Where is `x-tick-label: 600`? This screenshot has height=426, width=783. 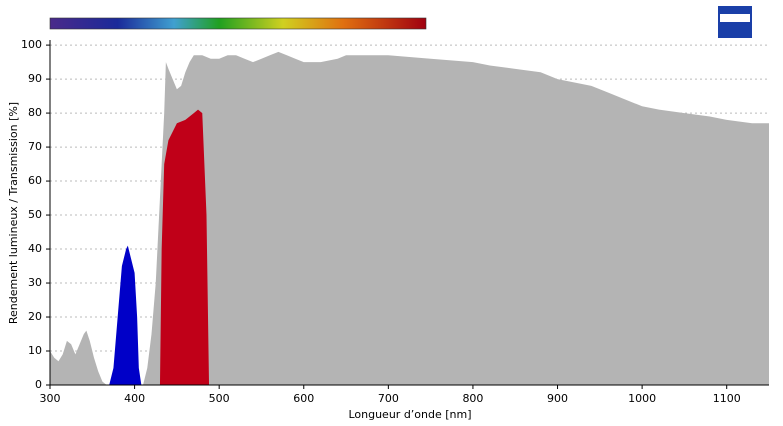 x-tick-label: 600 is located at coordinates (303, 398).